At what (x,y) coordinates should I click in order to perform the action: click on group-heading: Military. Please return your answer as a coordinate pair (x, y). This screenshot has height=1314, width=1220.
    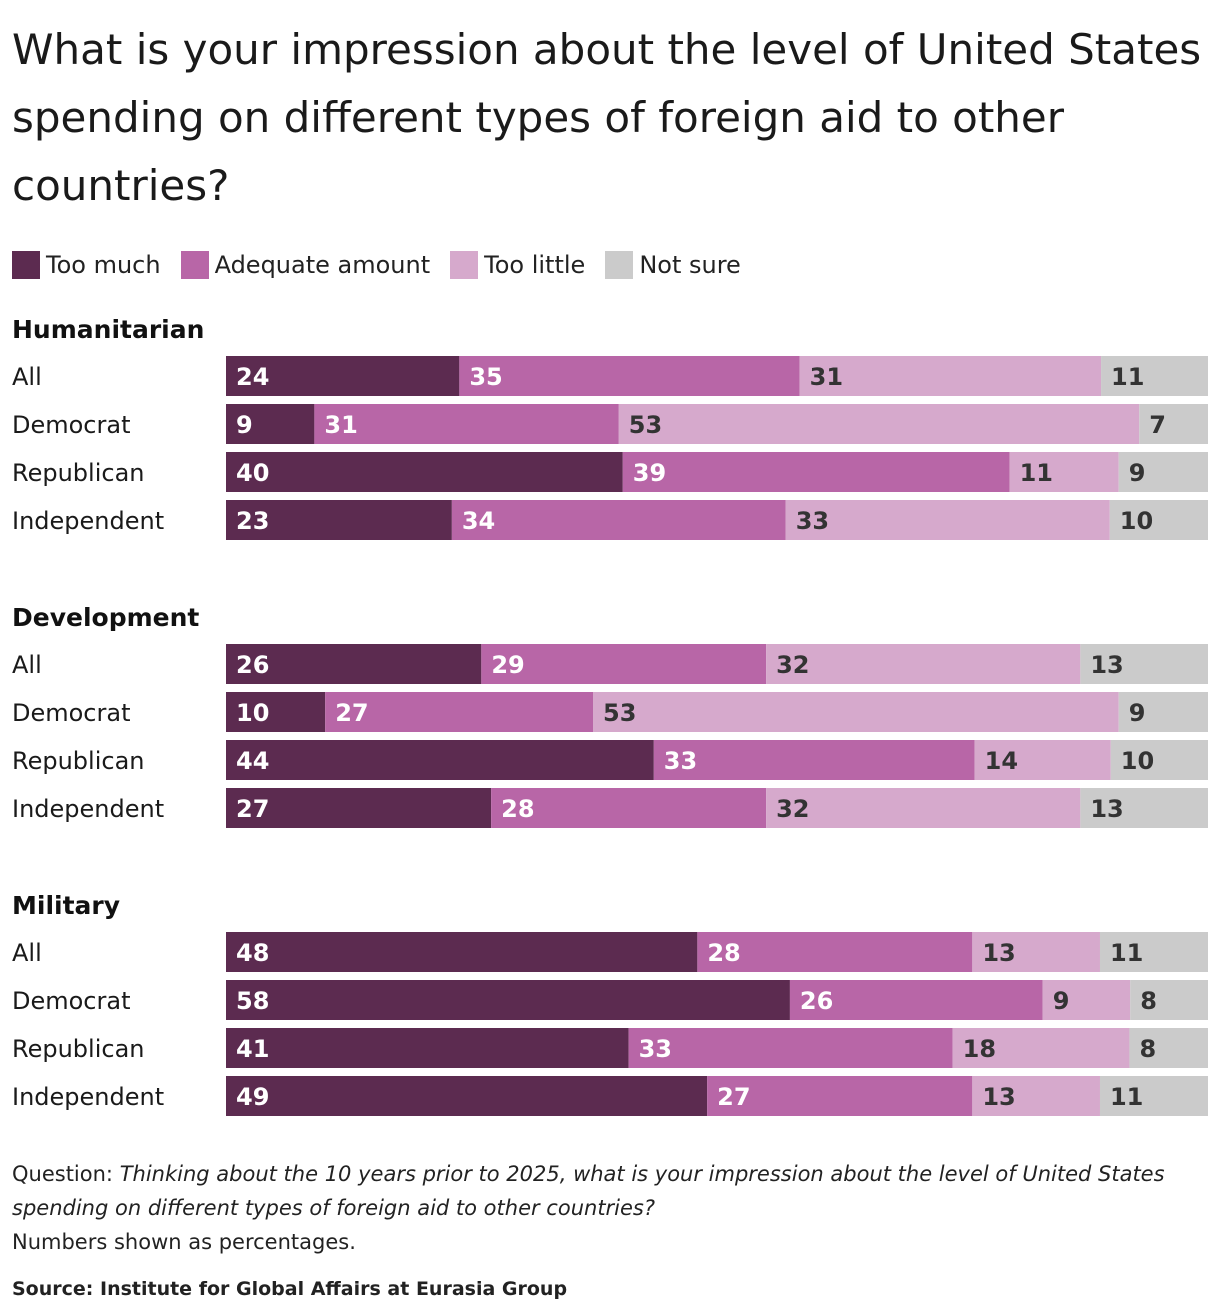
    Looking at the image, I should click on (66, 905).